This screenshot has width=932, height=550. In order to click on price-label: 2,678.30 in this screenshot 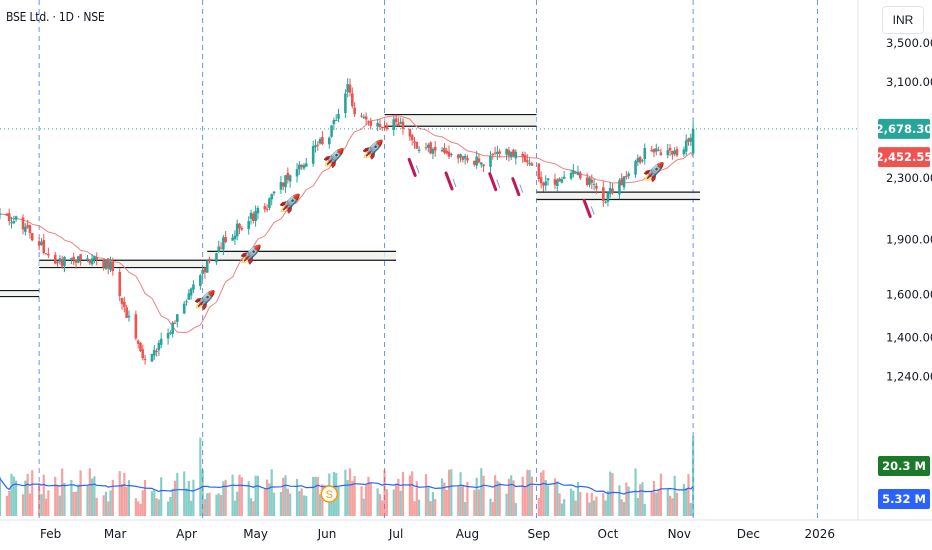, I will do `click(904, 129)`.